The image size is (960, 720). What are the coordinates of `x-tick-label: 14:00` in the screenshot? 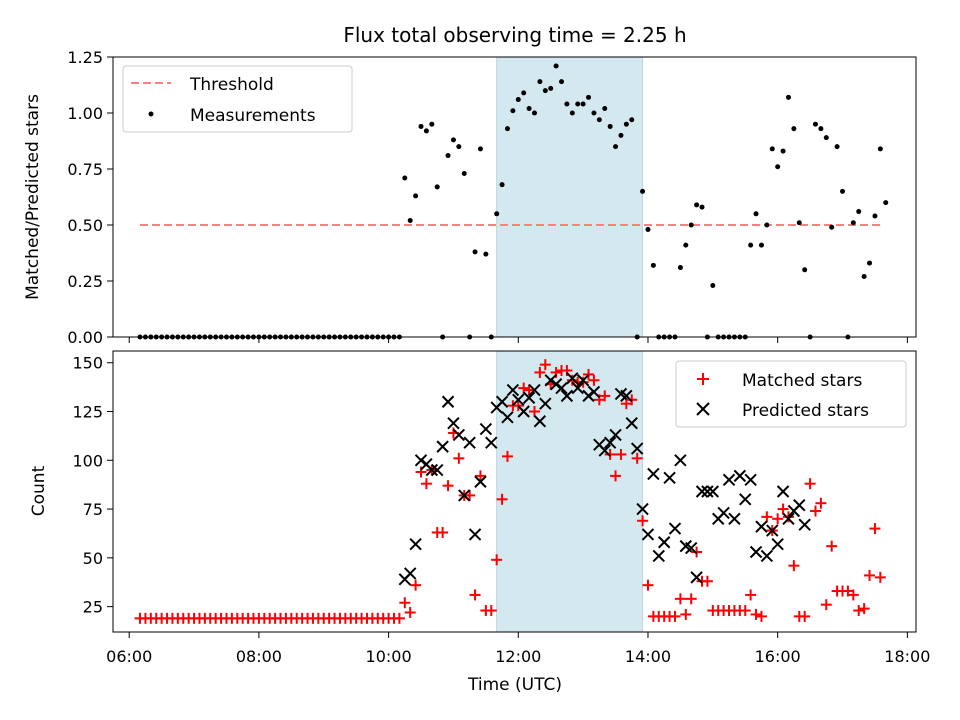 It's located at (648, 656).